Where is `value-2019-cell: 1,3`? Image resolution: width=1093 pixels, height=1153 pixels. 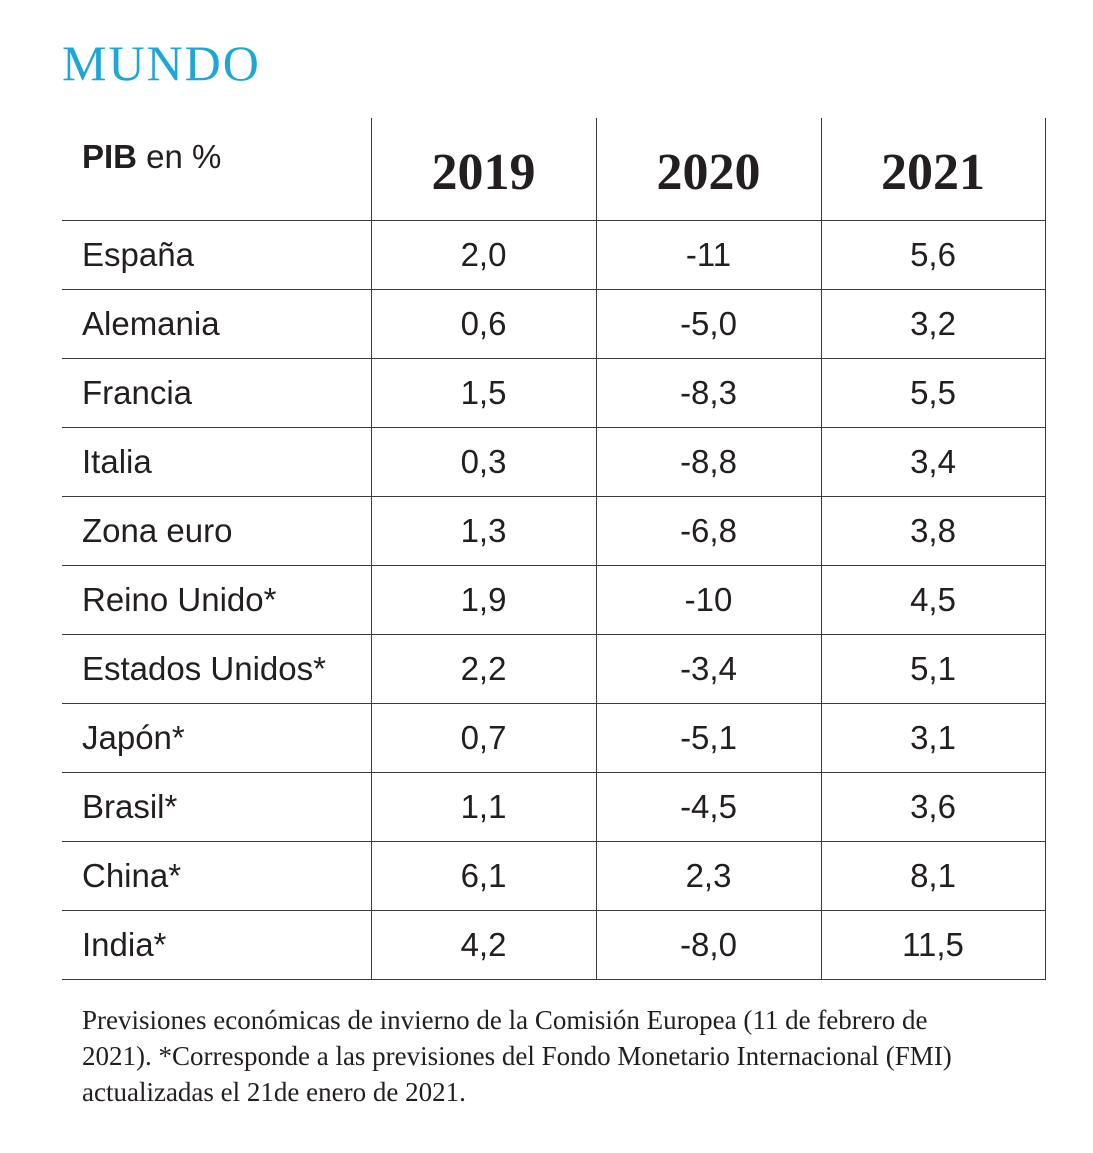 value-2019-cell: 1,3 is located at coordinates (483, 531).